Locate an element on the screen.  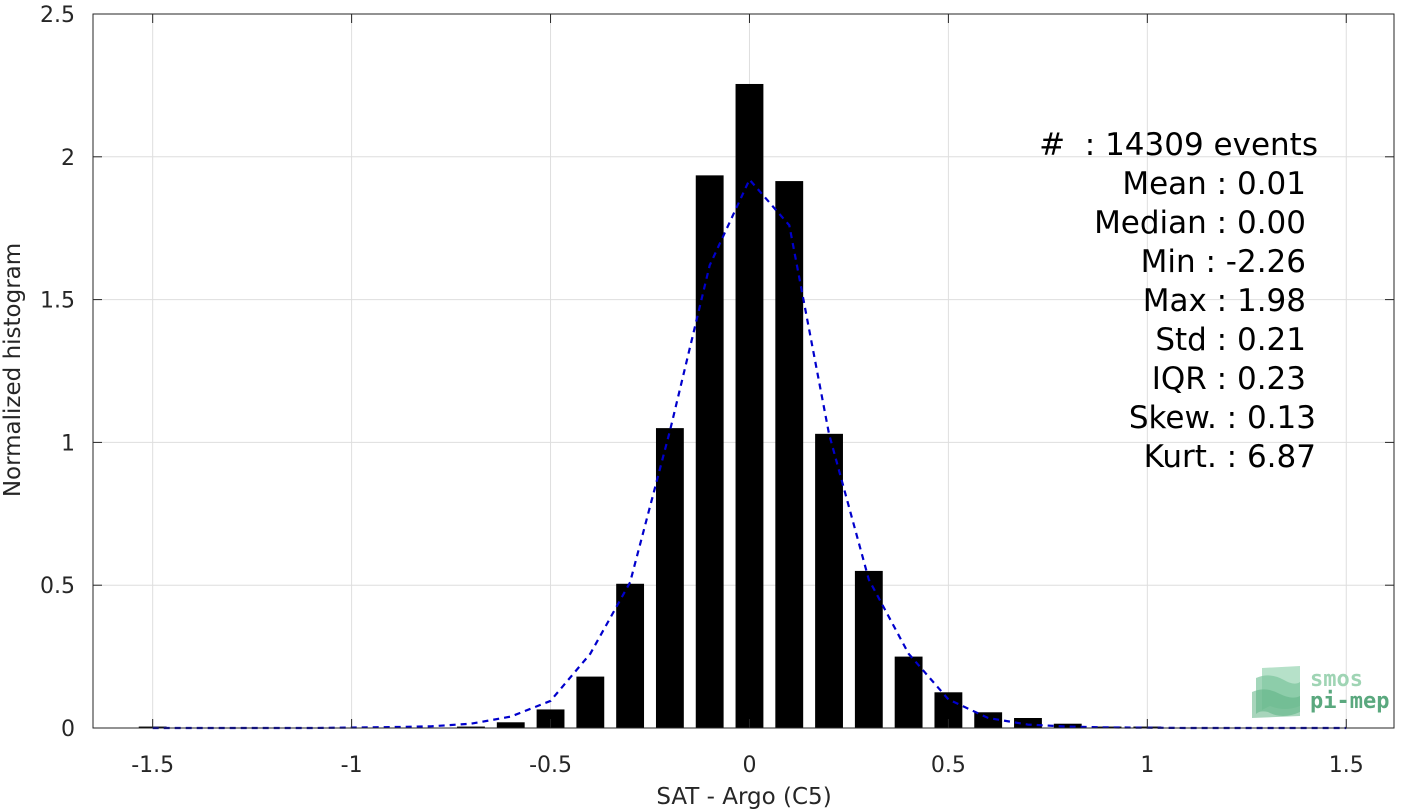
x-tick-label: 0 is located at coordinates (749, 765).